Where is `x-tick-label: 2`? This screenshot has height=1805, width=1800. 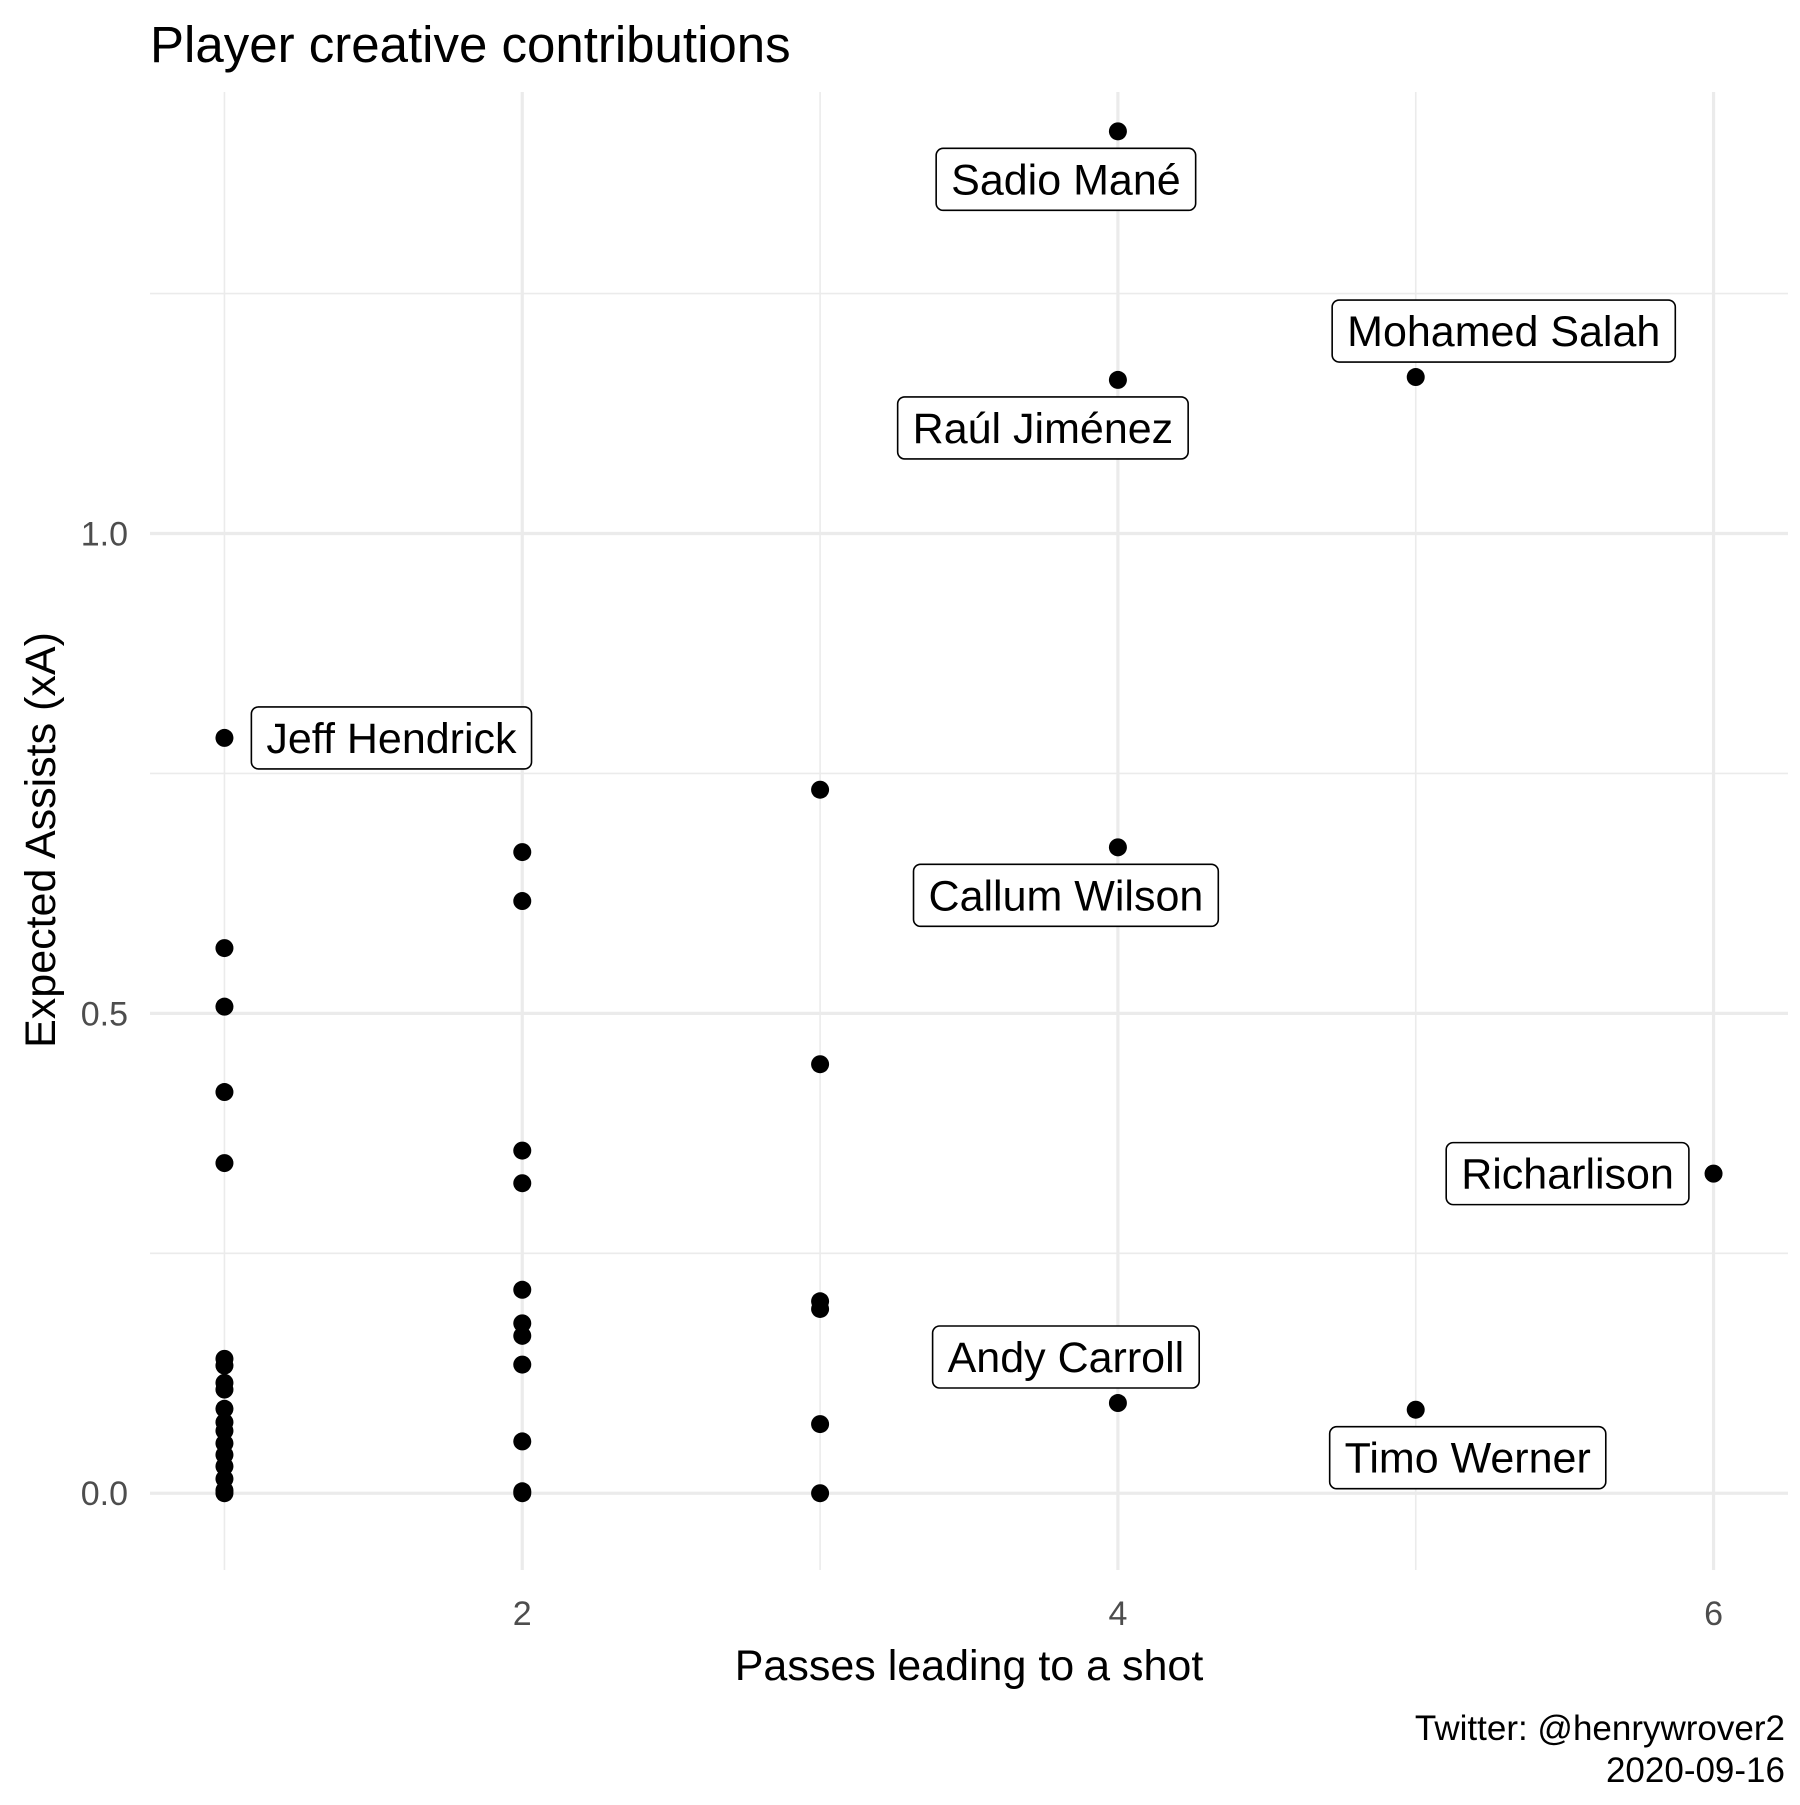
x-tick-label: 2 is located at coordinates (522, 1614).